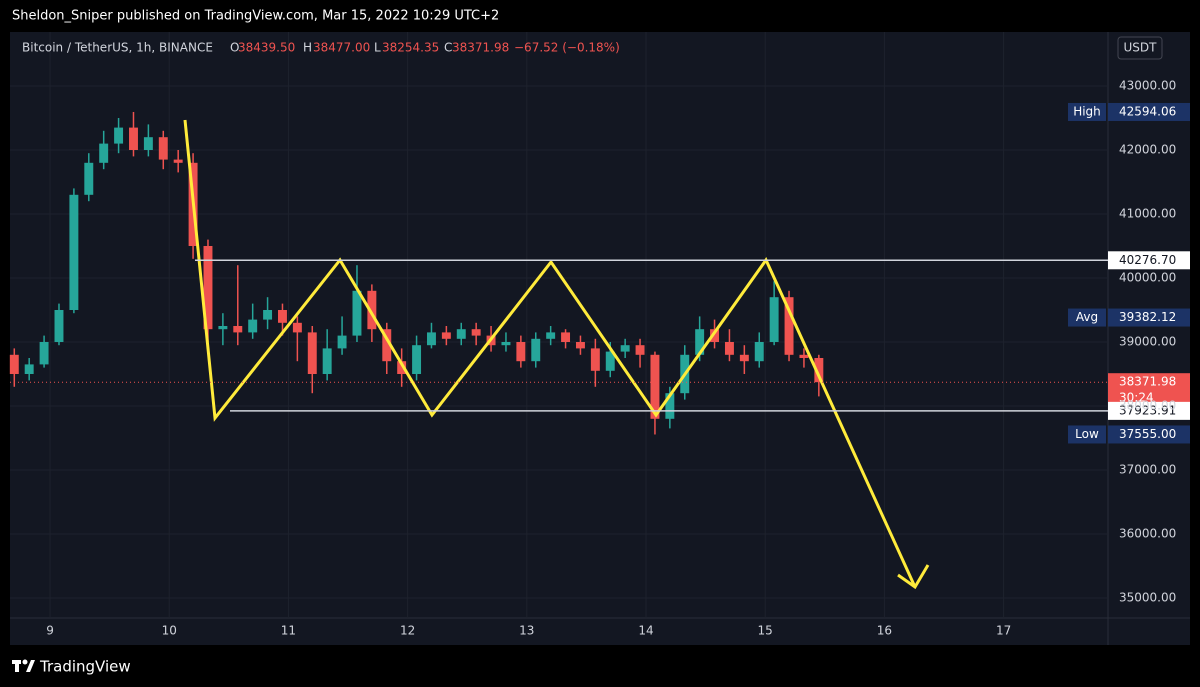 Image resolution: width=1200 pixels, height=687 pixels. What do you see at coordinates (1147, 406) in the screenshot?
I see `y-tick-label: 38000.00` at bounding box center [1147, 406].